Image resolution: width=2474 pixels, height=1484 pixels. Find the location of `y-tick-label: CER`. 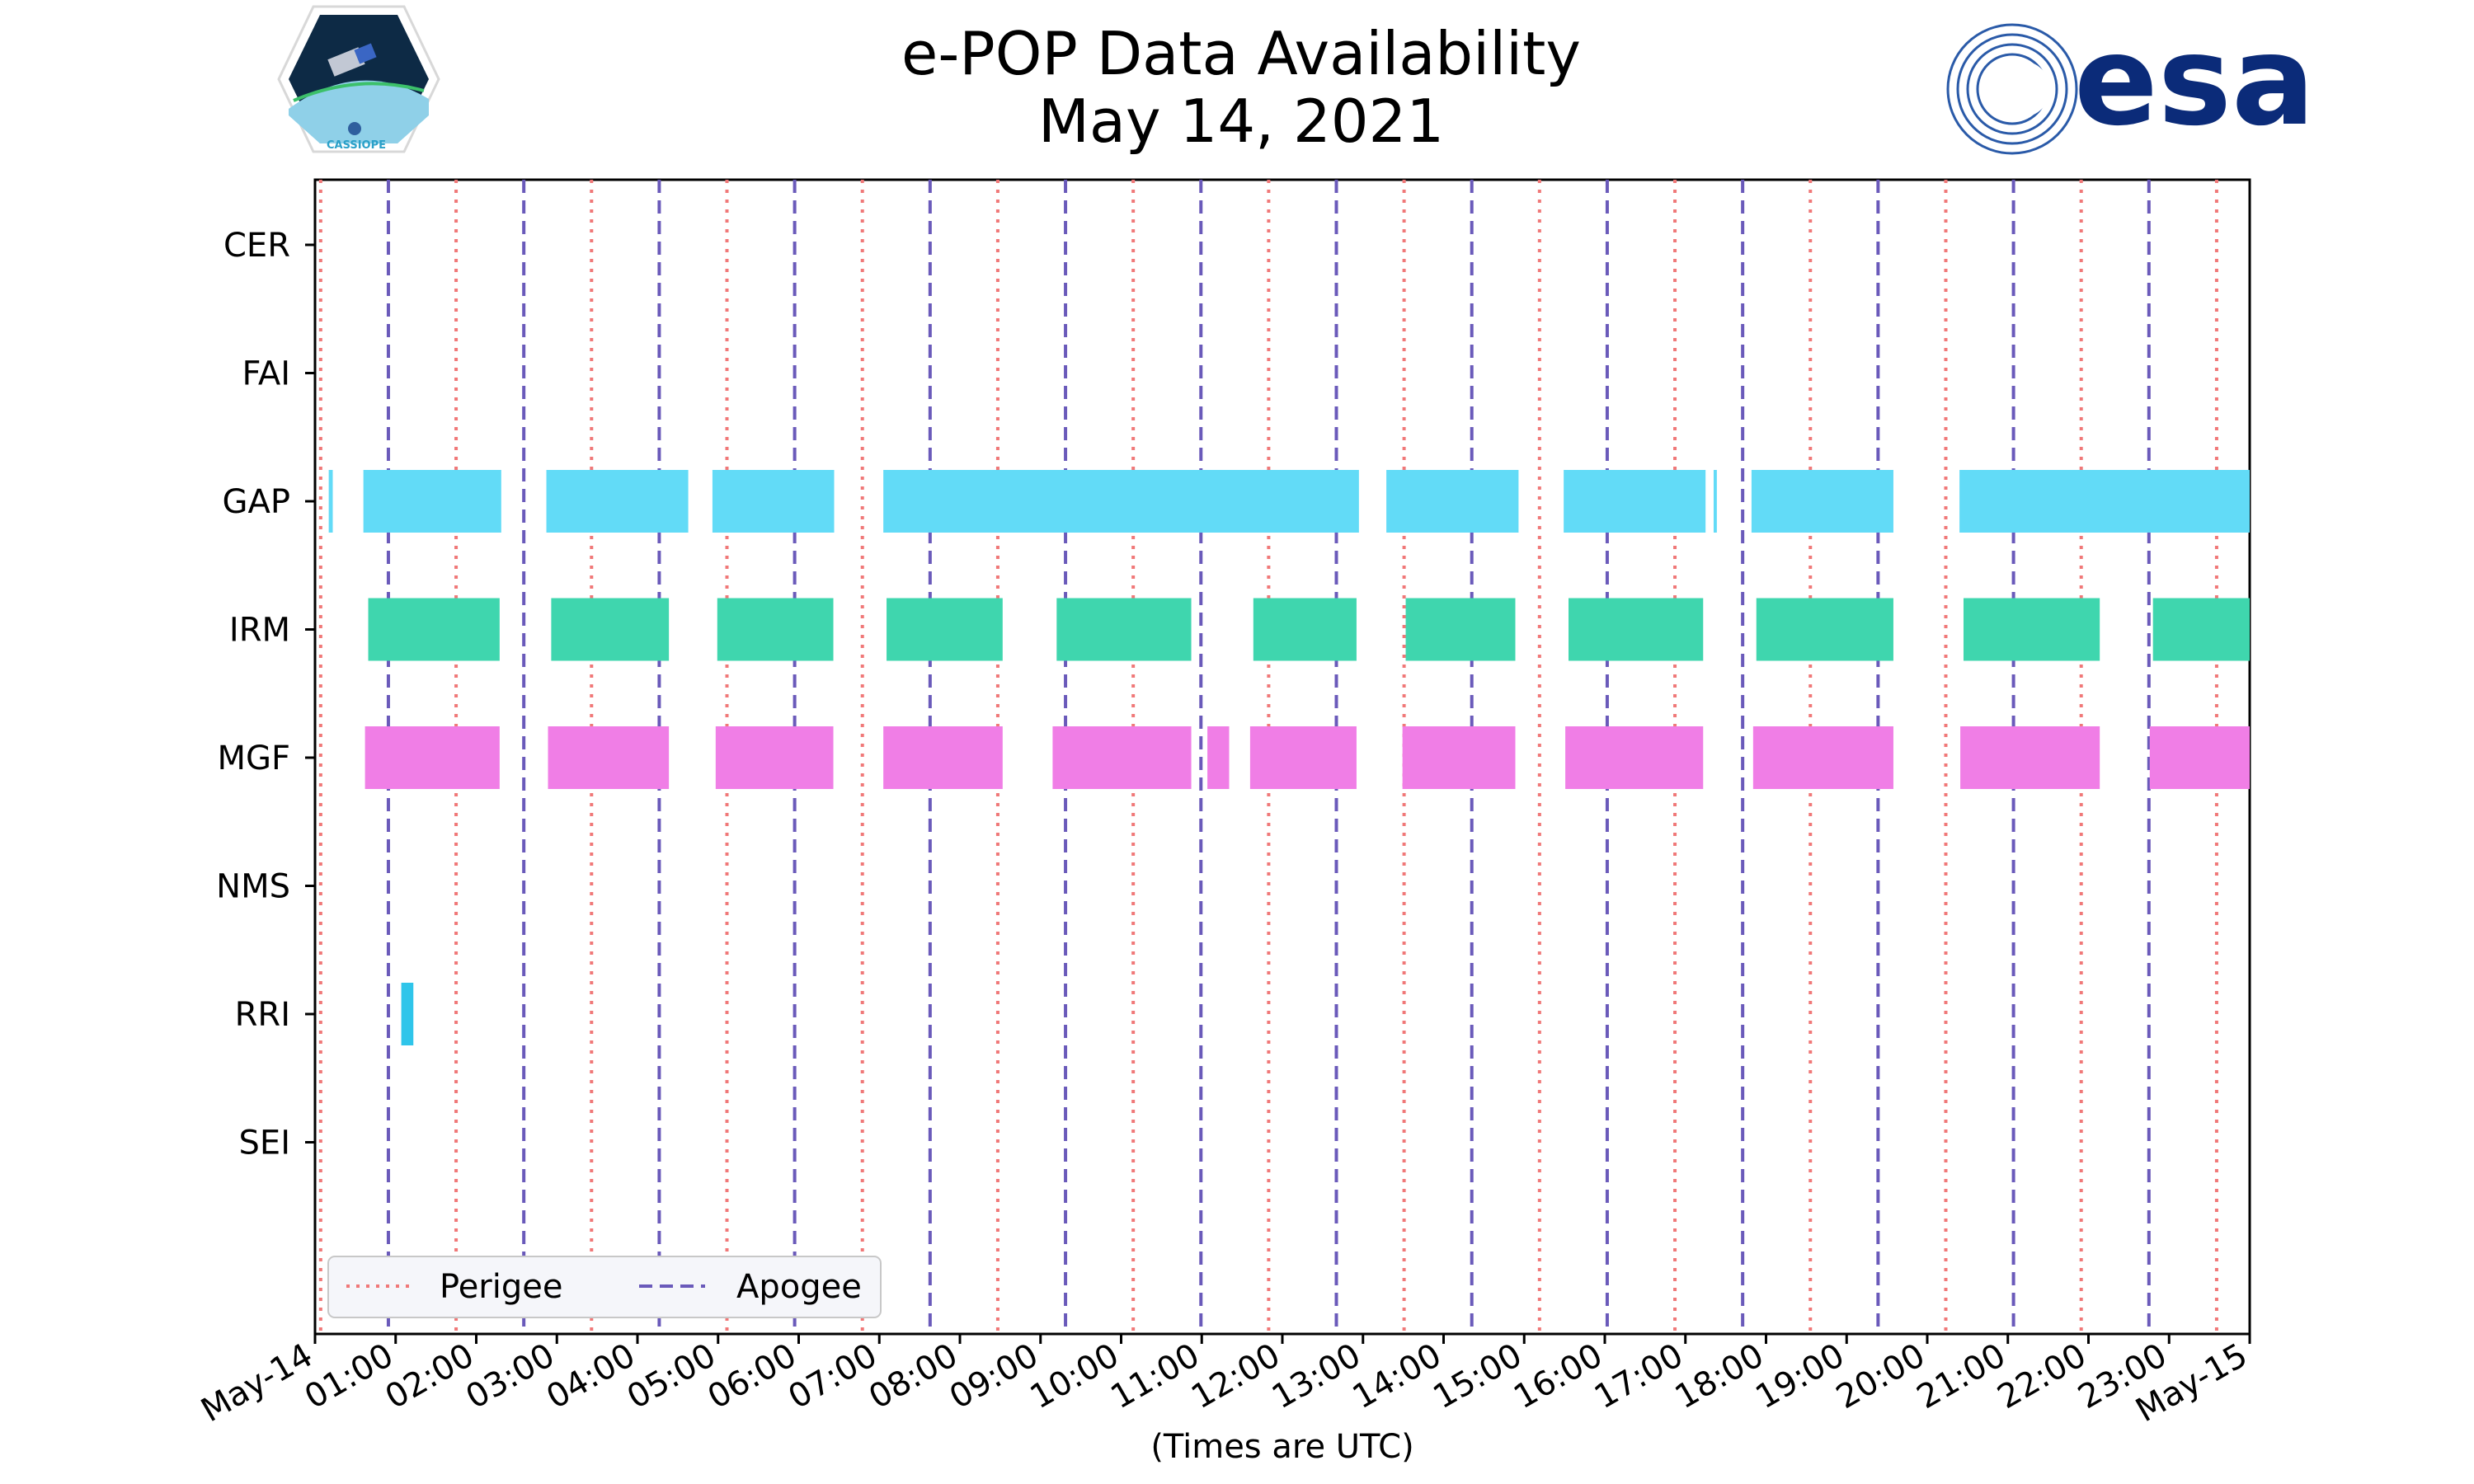

y-tick-label: CER is located at coordinates (256, 246).